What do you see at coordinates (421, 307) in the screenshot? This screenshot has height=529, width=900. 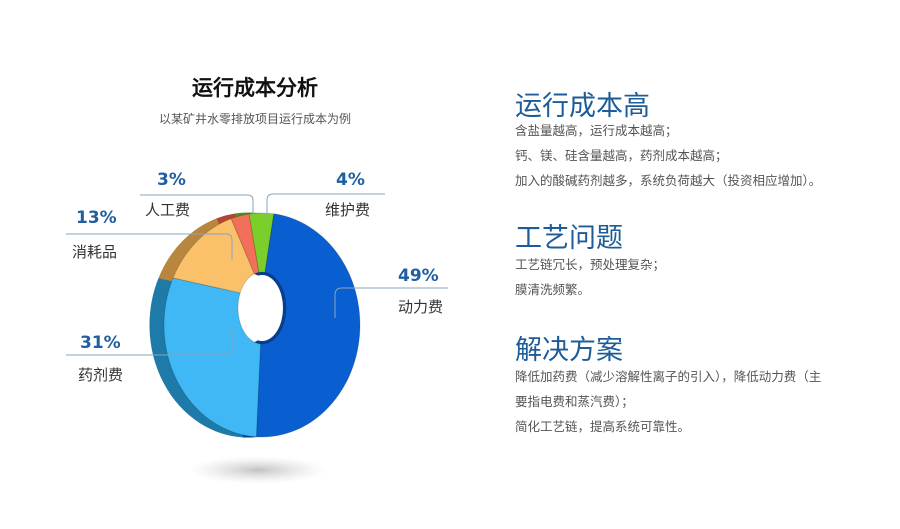 I see `data-label-dynamic: 动力费` at bounding box center [421, 307].